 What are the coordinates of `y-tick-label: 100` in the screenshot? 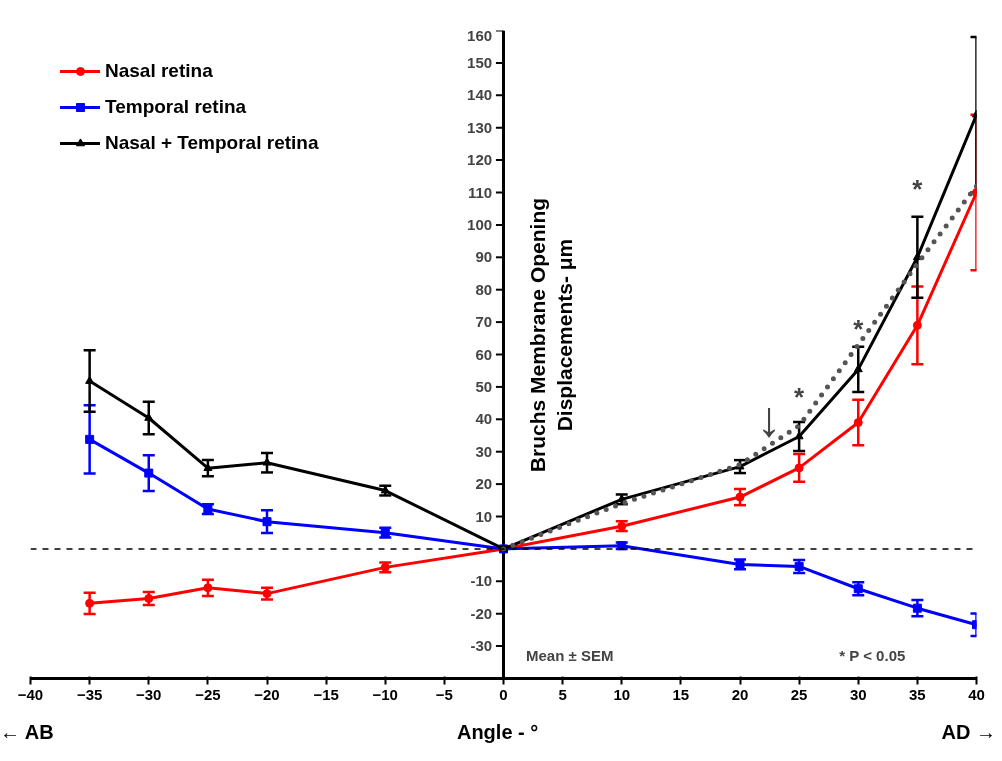 It's located at (480, 224).